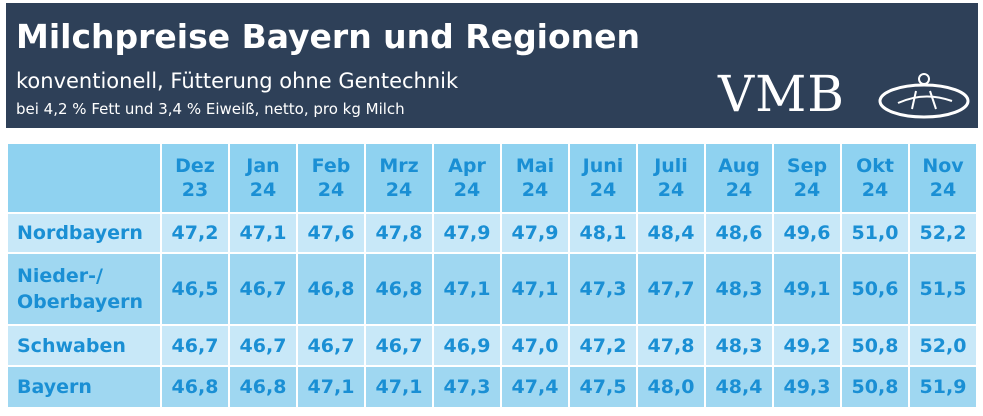 This screenshot has height=416, width=983. Describe the element at coordinates (535, 387) in the screenshot. I see `price-cell: 47,4` at that location.